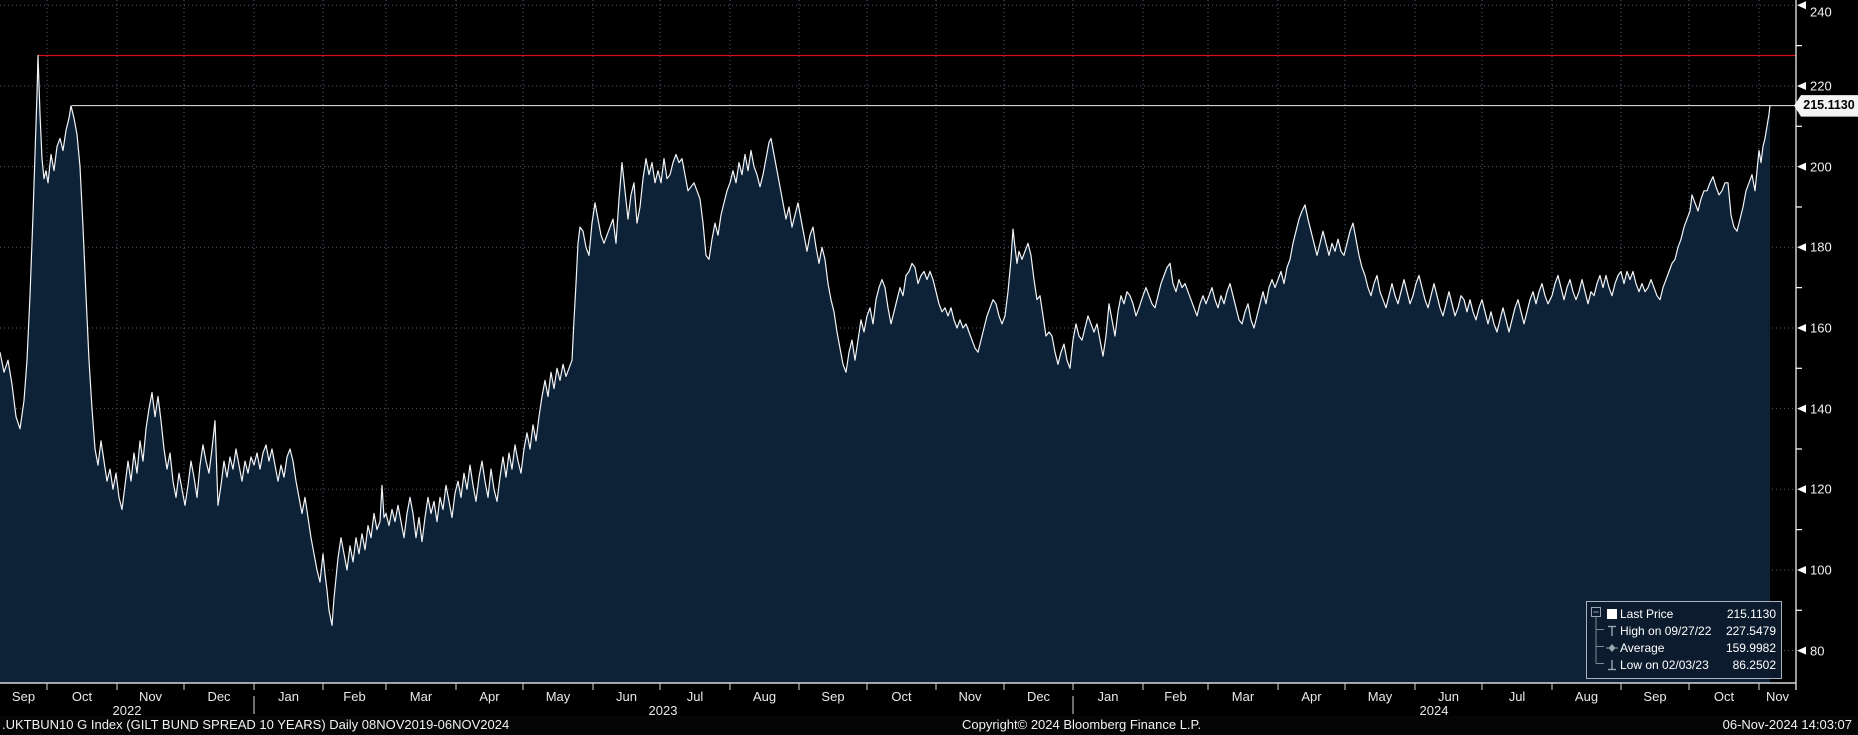  Describe the element at coordinates (1750, 630) in the screenshot. I see `legend-value: 227.5479` at that location.